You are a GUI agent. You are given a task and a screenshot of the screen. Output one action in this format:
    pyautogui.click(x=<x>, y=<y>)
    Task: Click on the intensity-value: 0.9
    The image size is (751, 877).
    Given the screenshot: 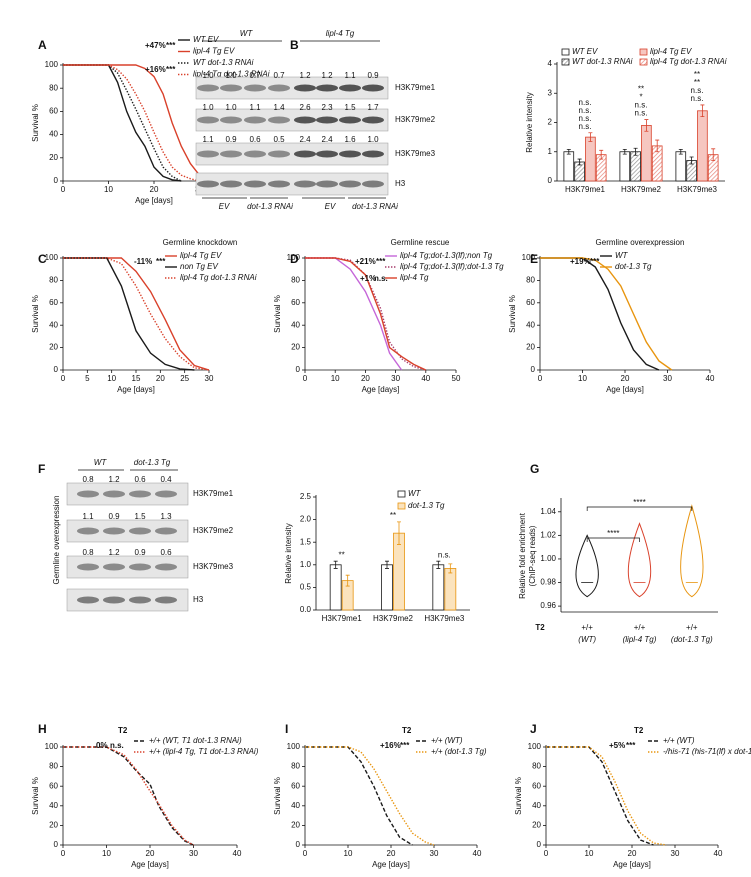 What is the action you would take?
    pyautogui.click(x=231, y=139)
    